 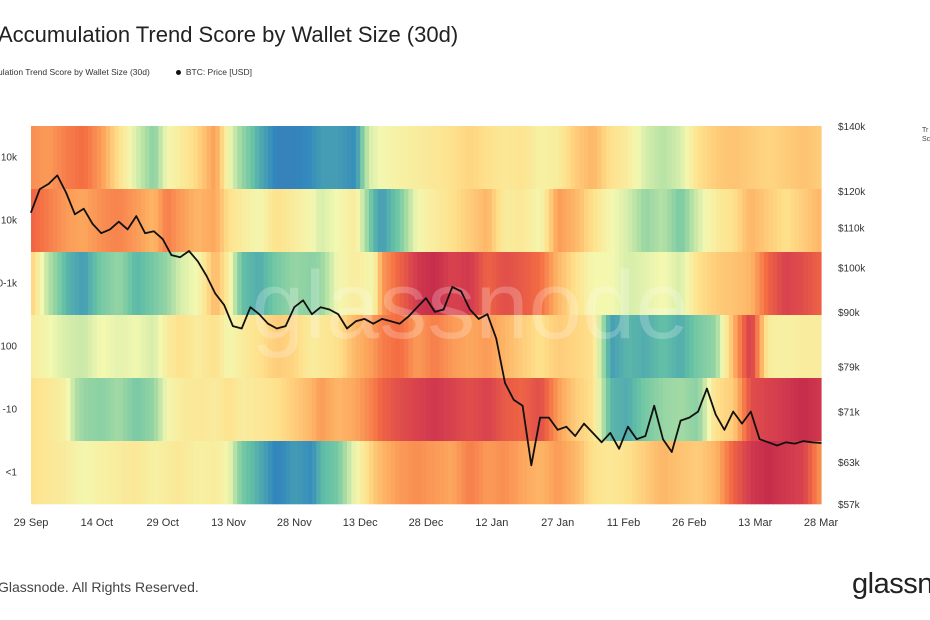 What do you see at coordinates (75, 72) in the screenshot?
I see `legend-item-score: ulation Trend Score by Wallet Size (30d)` at bounding box center [75, 72].